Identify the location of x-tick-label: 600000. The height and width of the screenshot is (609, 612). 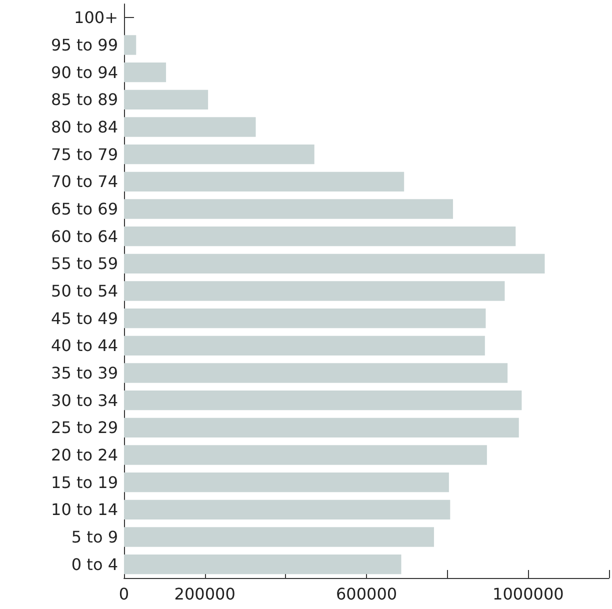
(367, 594).